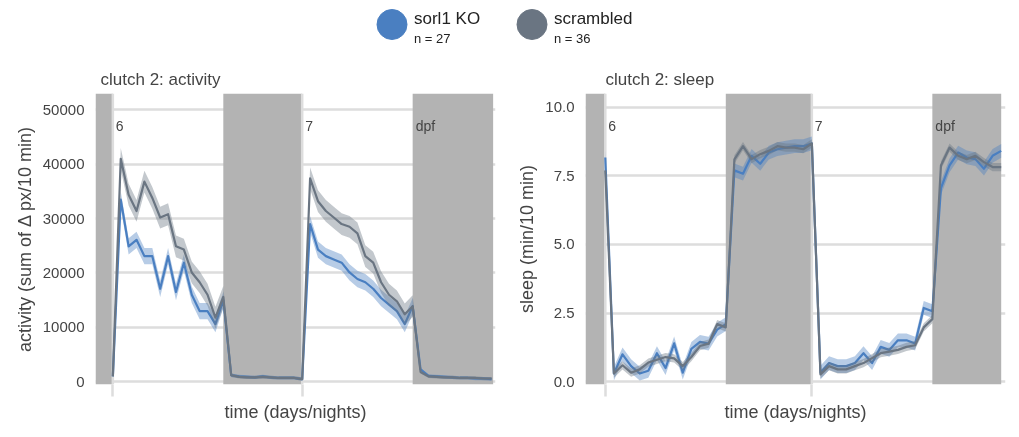 Image resolution: width=1019 pixels, height=437 pixels. I want to click on legend-label: sorl1 KO n = 27, so click(447, 27).